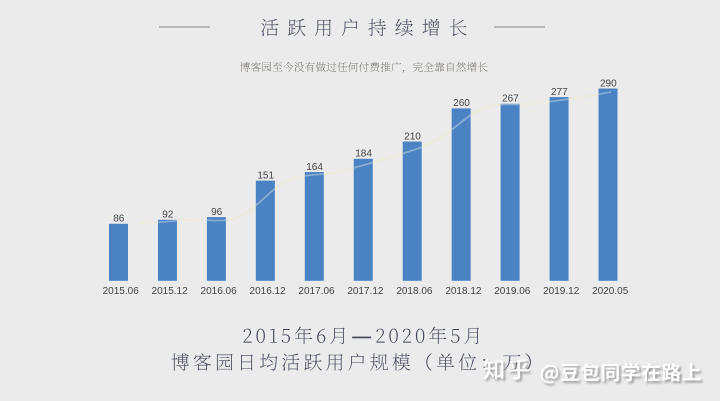  I want to click on svg-text: 2018.06, so click(414, 291).